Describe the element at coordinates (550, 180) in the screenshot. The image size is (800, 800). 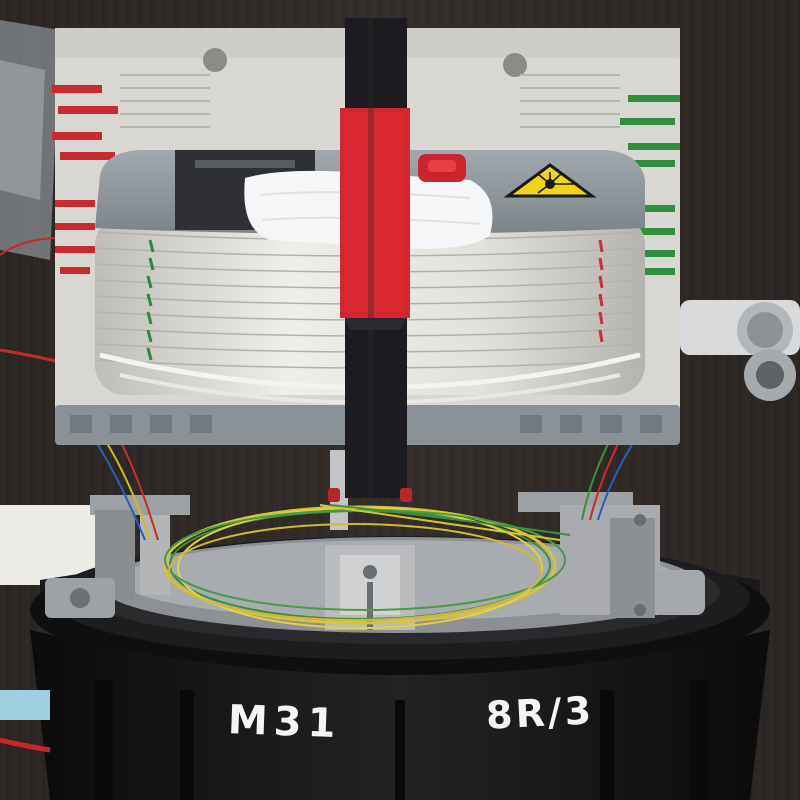
I see `laser-warning-icon` at that location.